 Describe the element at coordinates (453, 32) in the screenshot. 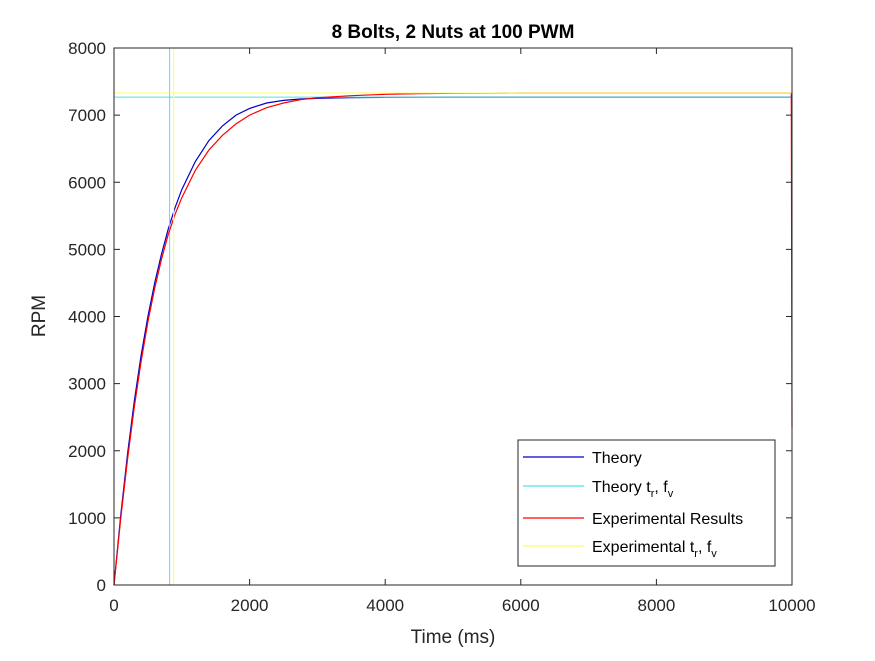

I see `chart-title: 8 Bolts, 2 Nuts at 100 PWM` at that location.